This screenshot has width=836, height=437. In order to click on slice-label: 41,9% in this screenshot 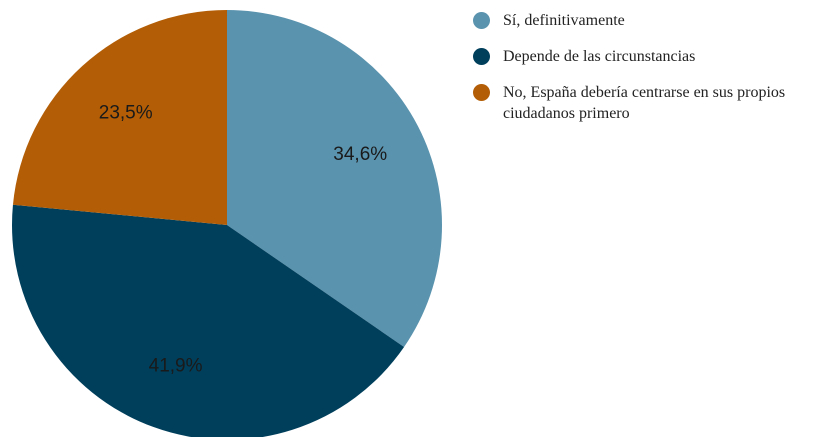, I will do `click(176, 365)`.